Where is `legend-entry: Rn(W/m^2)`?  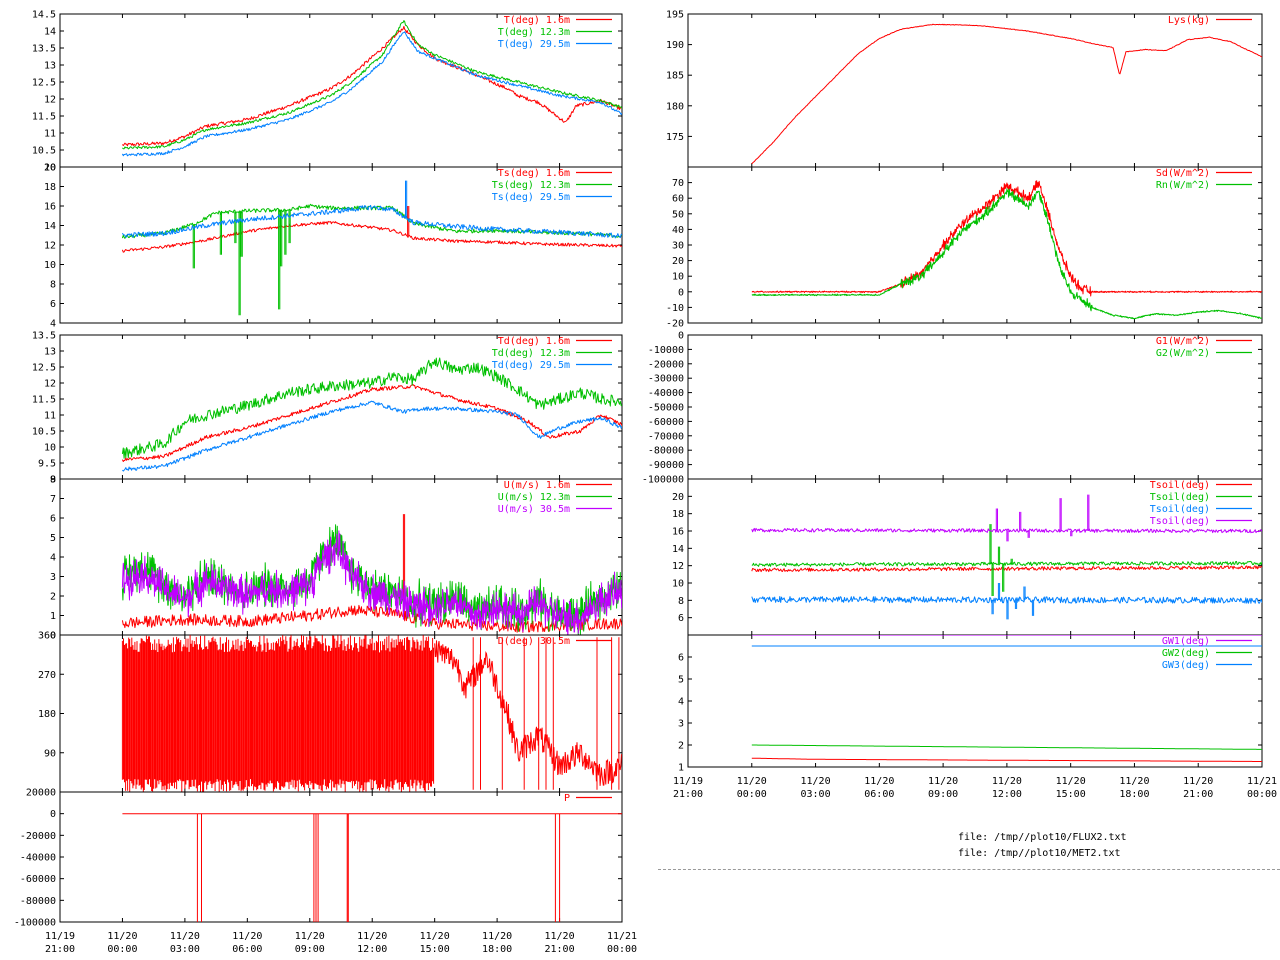
legend-entry: Rn(W/m^2) is located at coordinates (1183, 185).